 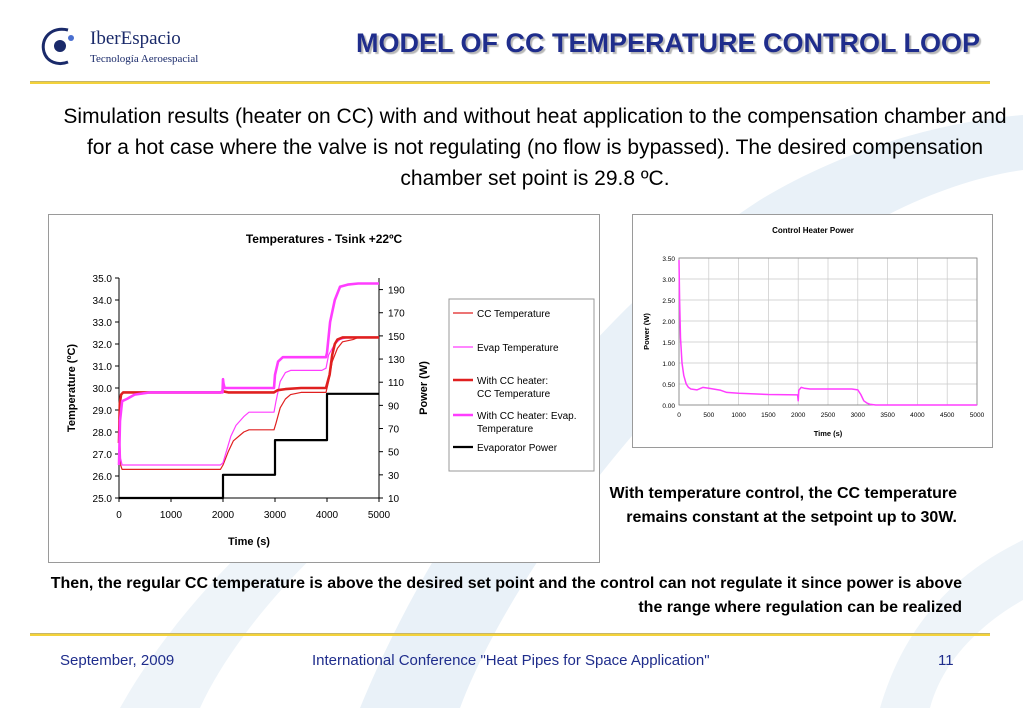 I want to click on chart2-x-tick-label: 2500, so click(x=828, y=415).